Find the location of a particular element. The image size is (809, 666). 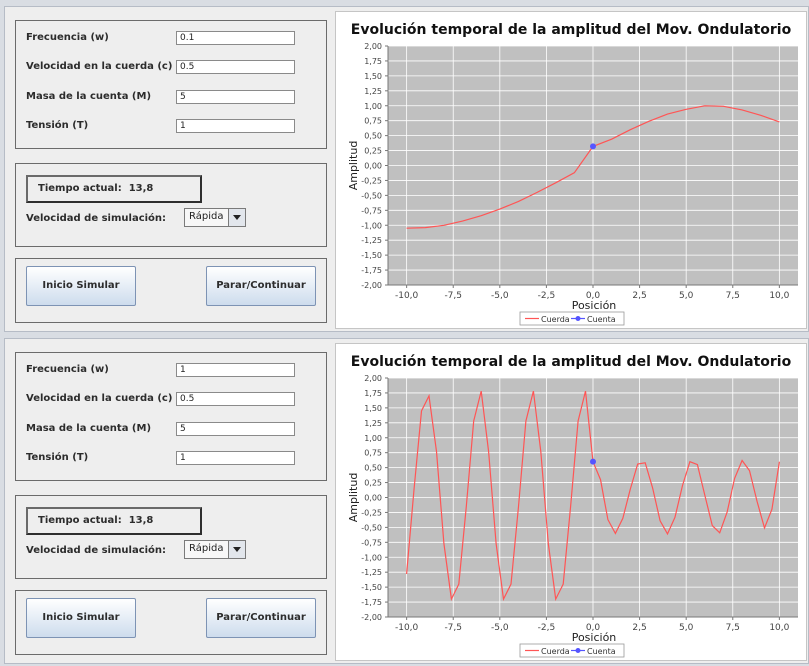

frecuencia-input: 1 is located at coordinates (235, 370).